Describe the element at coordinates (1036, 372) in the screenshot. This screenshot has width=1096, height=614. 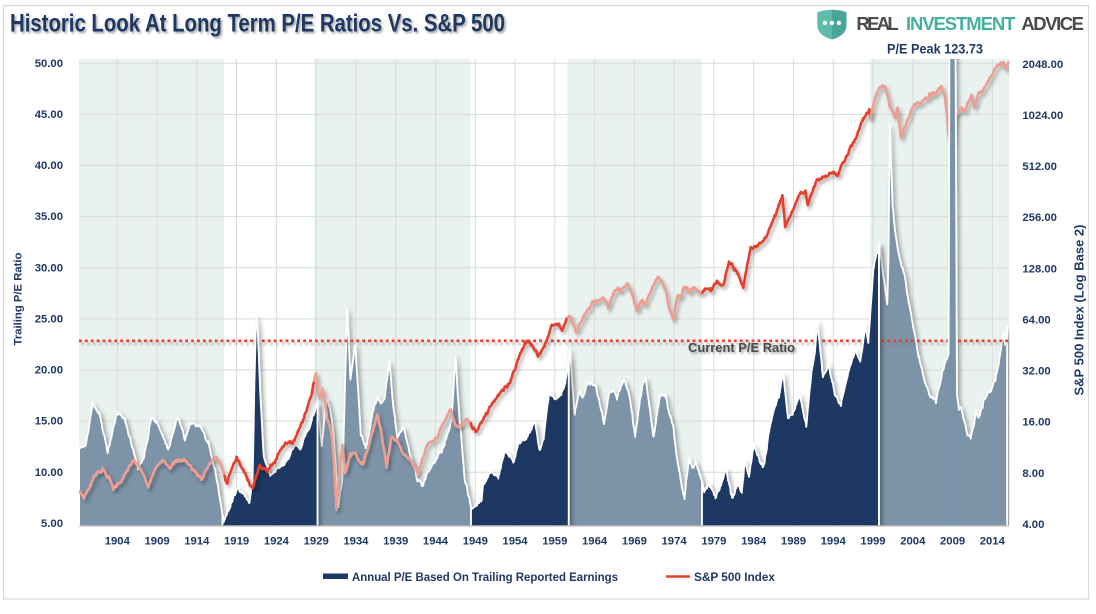
I see `svg-text: 32.00` at that location.